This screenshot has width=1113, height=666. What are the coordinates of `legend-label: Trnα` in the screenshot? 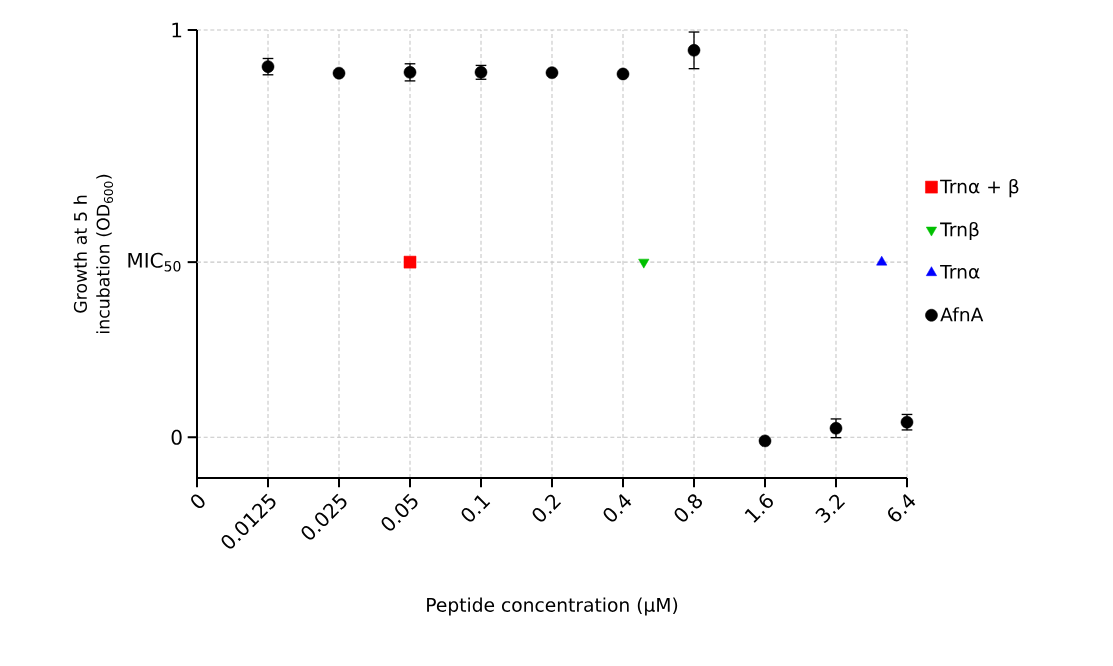 It's located at (960, 271).